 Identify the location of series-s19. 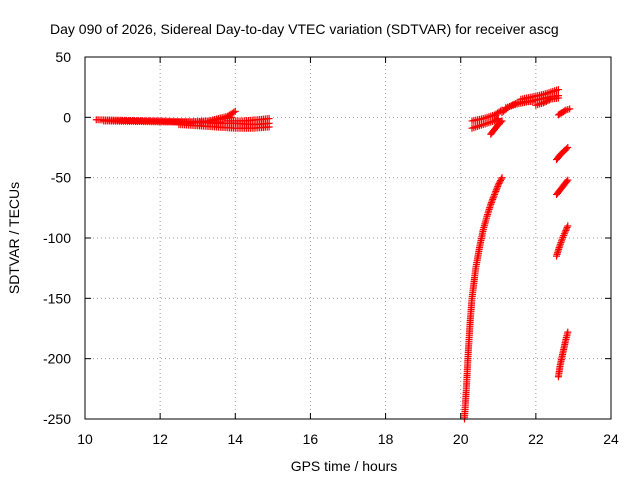
(563, 354).